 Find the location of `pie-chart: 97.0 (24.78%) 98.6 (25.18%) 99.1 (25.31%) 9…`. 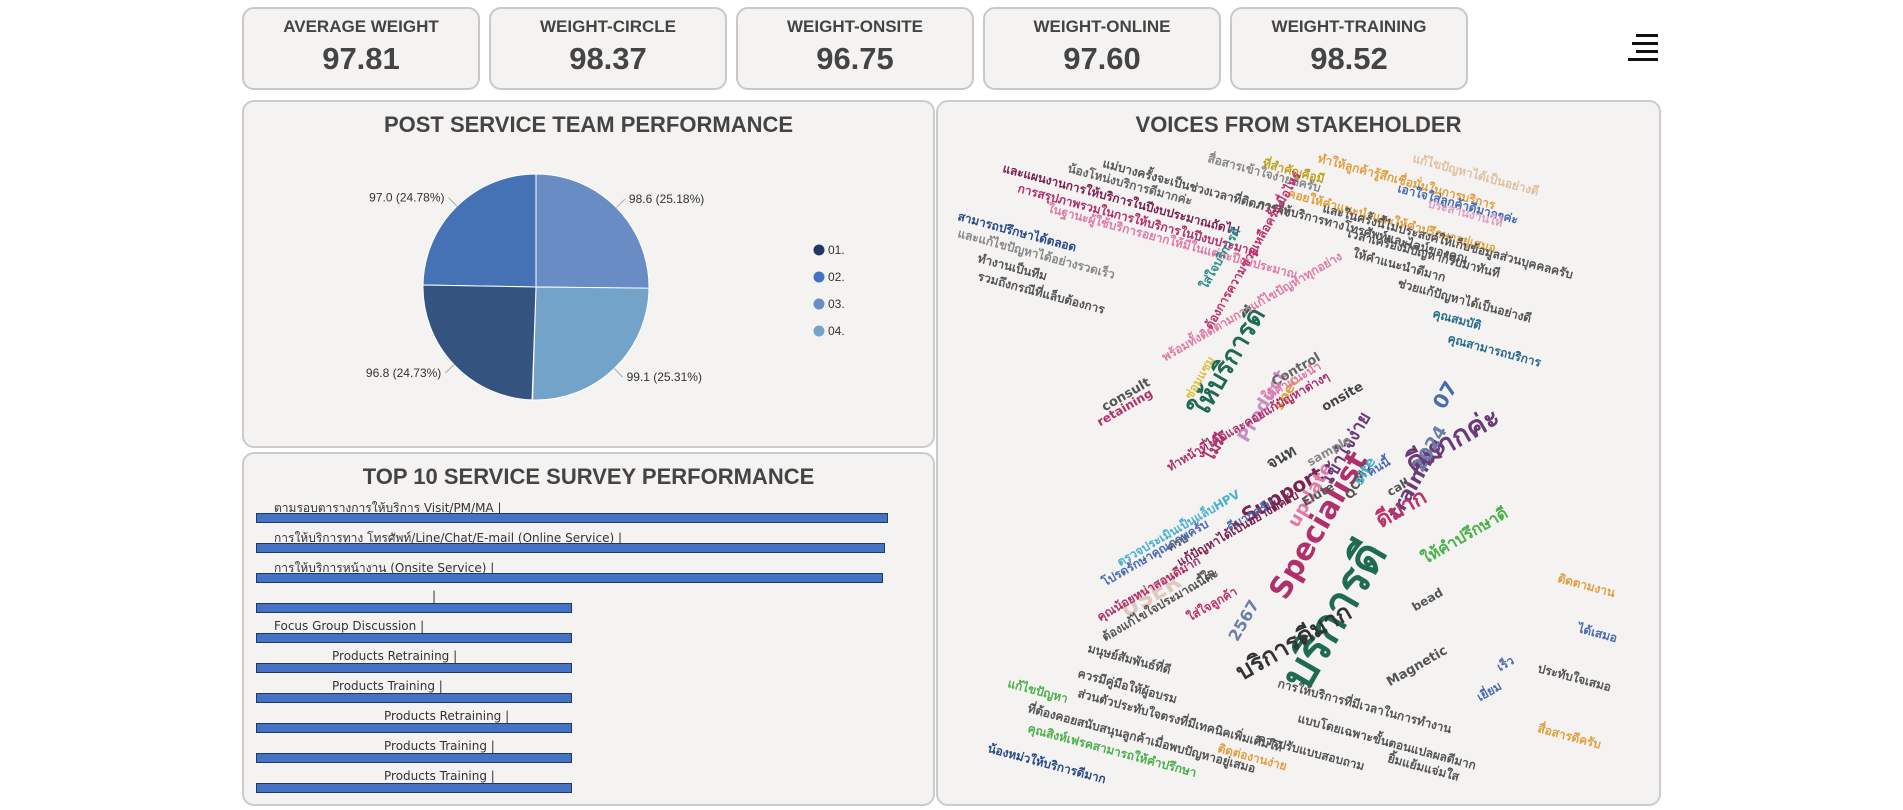

pie-chart: 97.0 (24.78%) 98.6 (25.18%) 99.1 (25.31%) 9… is located at coordinates (605, 287).